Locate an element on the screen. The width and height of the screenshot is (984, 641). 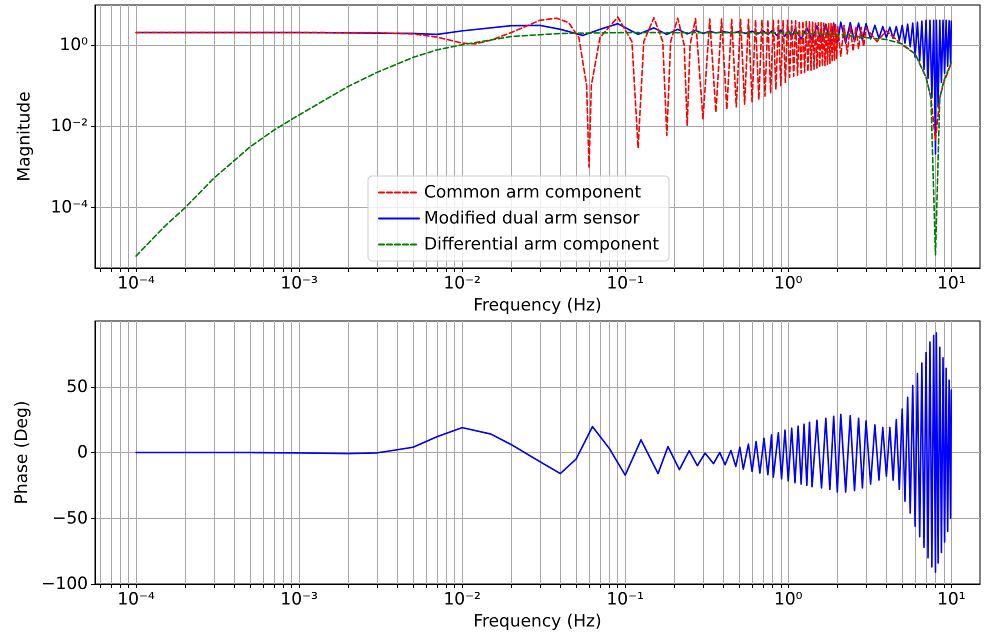
y-tick-label: 10⁰ is located at coordinates (74, 44).